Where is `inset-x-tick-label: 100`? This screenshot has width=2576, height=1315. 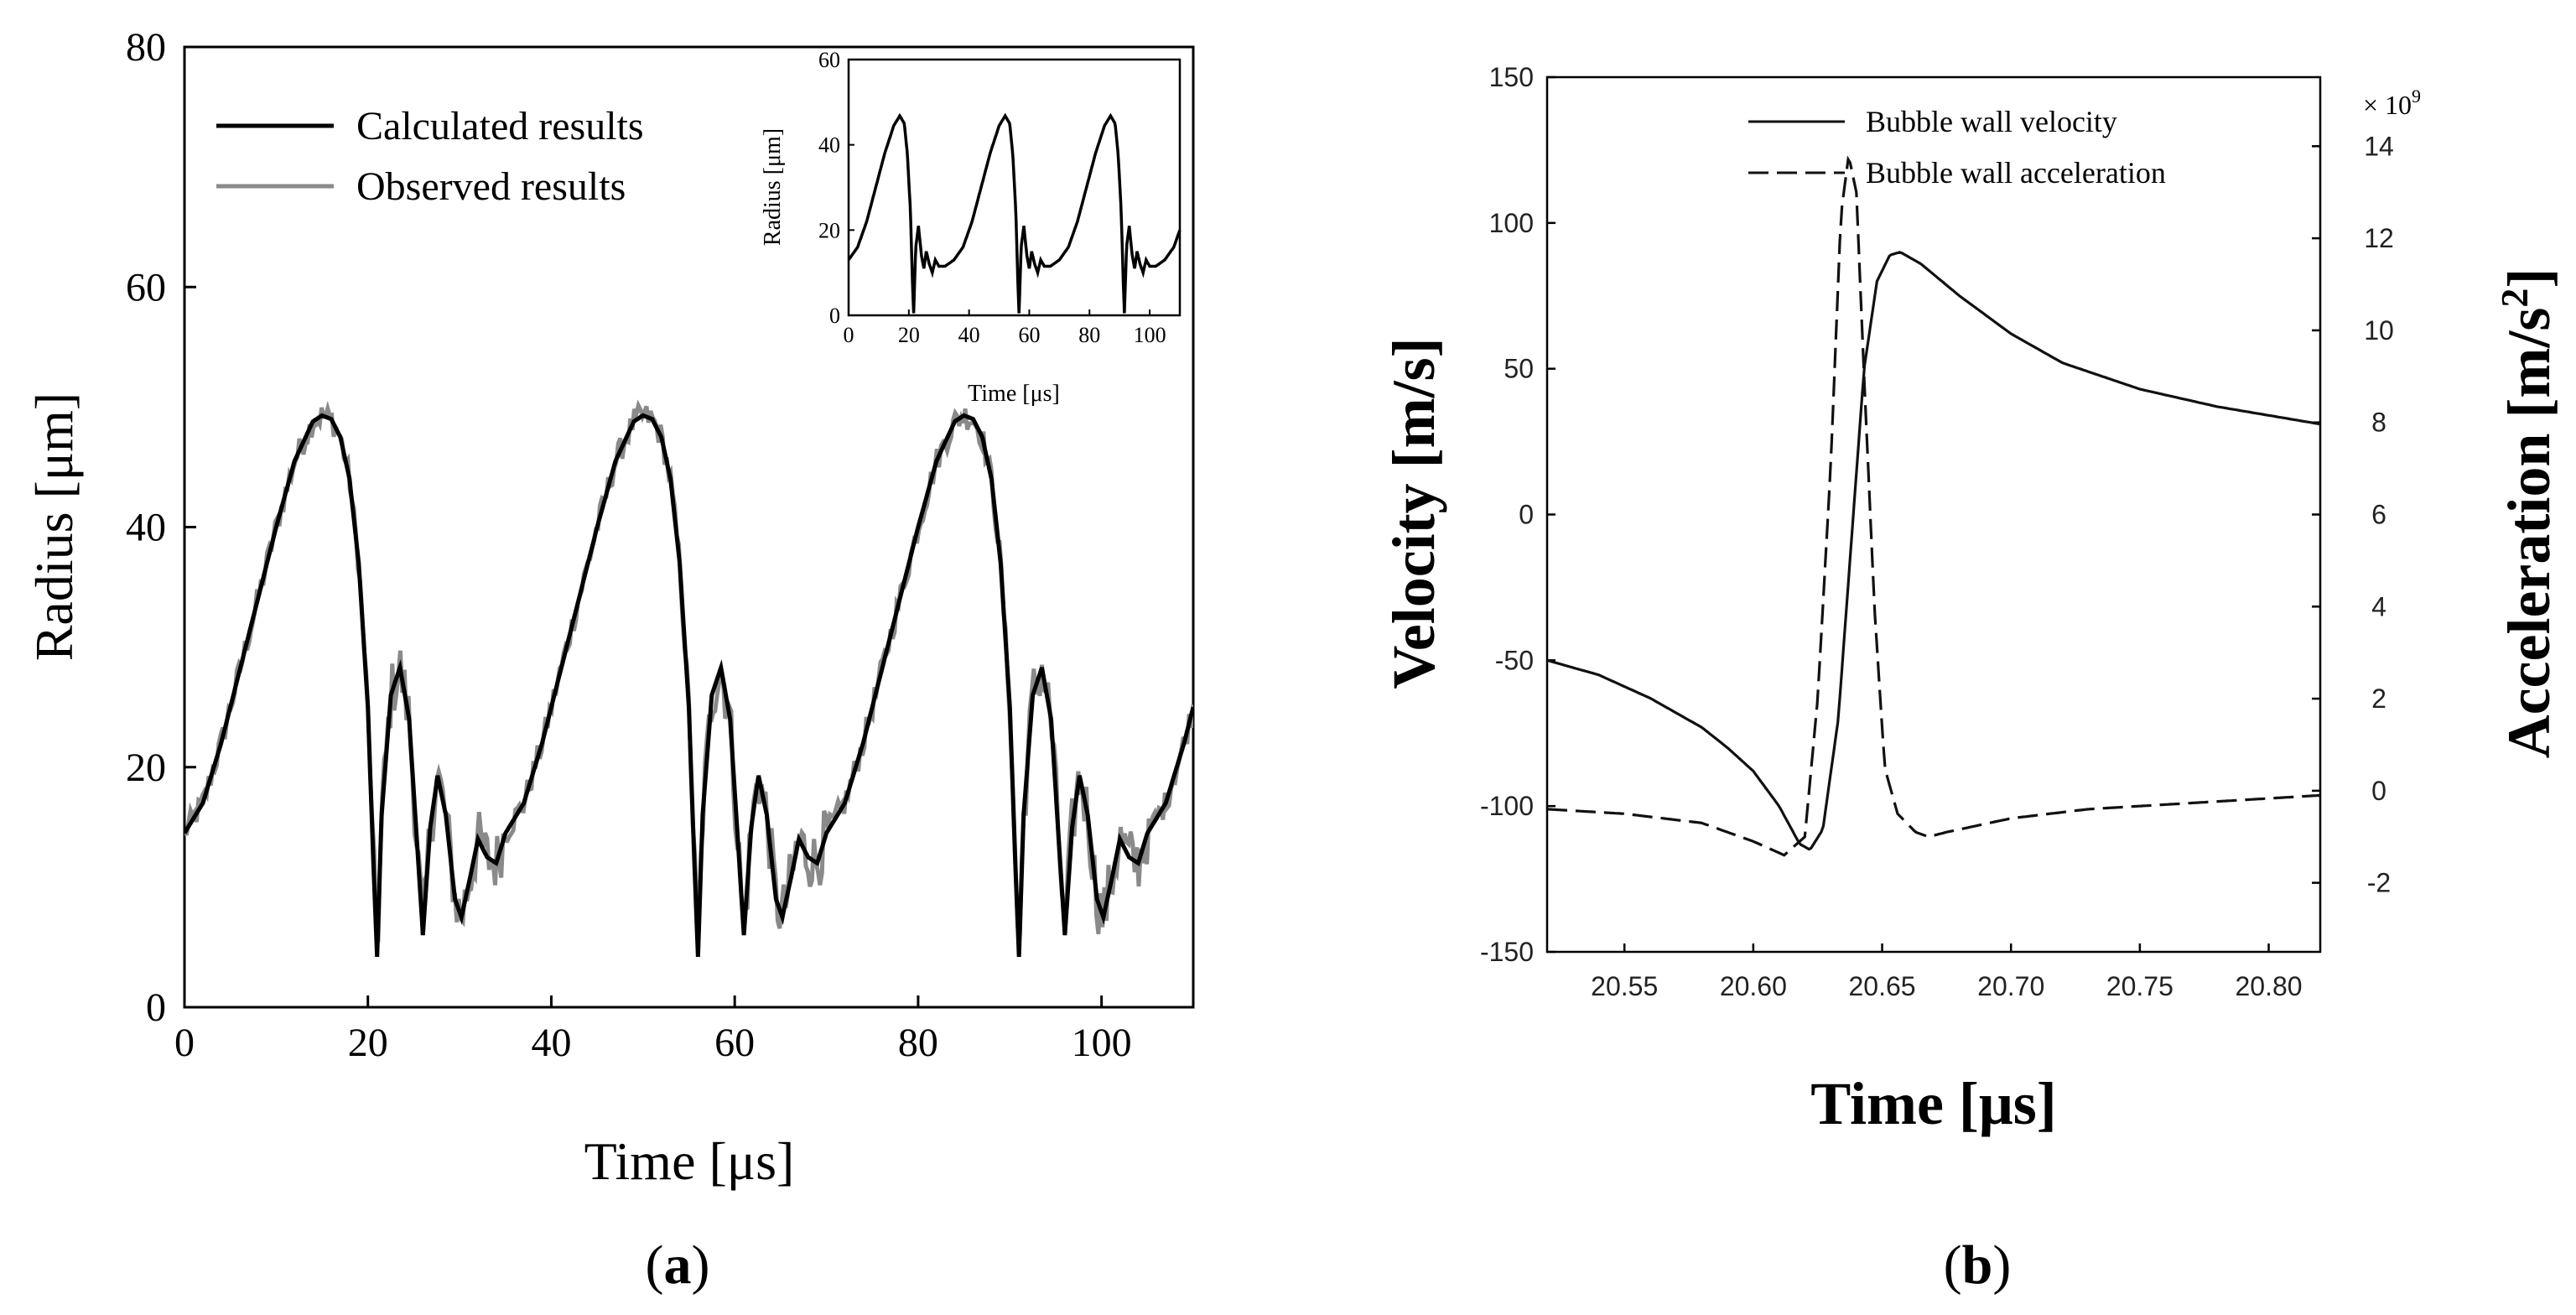 inset-x-tick-label: 100 is located at coordinates (1150, 335).